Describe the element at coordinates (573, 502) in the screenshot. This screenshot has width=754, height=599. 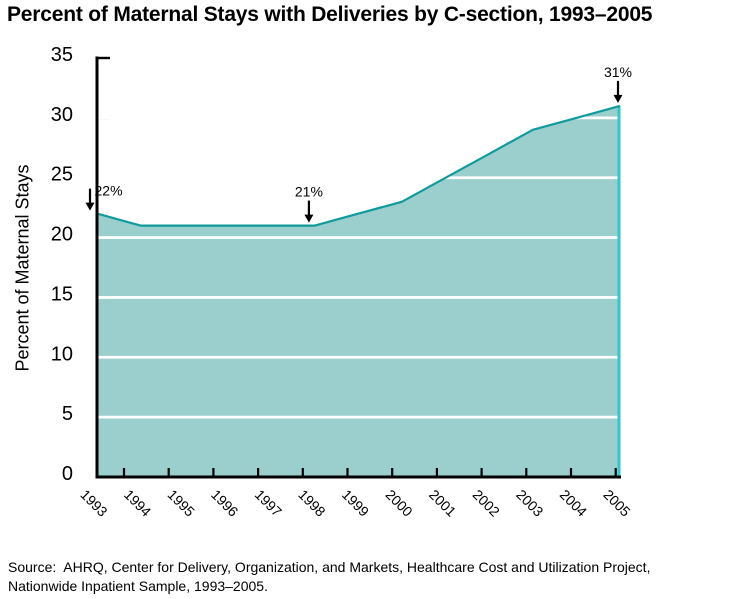
I see `x-tick-label: 2004` at that location.